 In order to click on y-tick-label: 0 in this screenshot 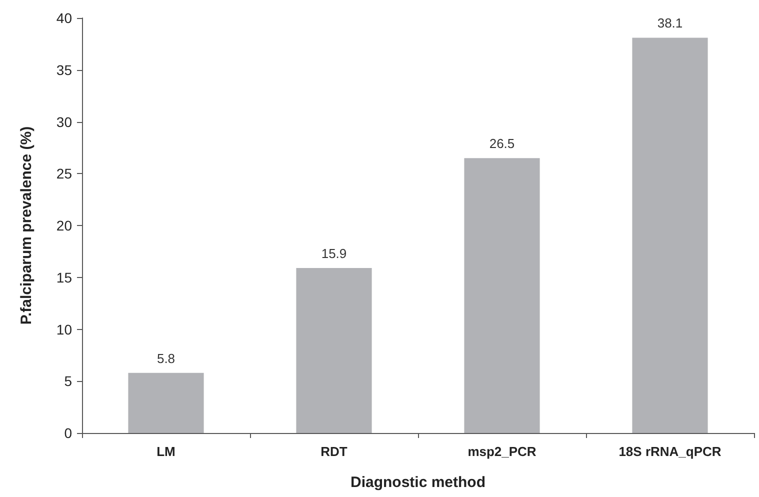, I will do `click(68, 433)`.